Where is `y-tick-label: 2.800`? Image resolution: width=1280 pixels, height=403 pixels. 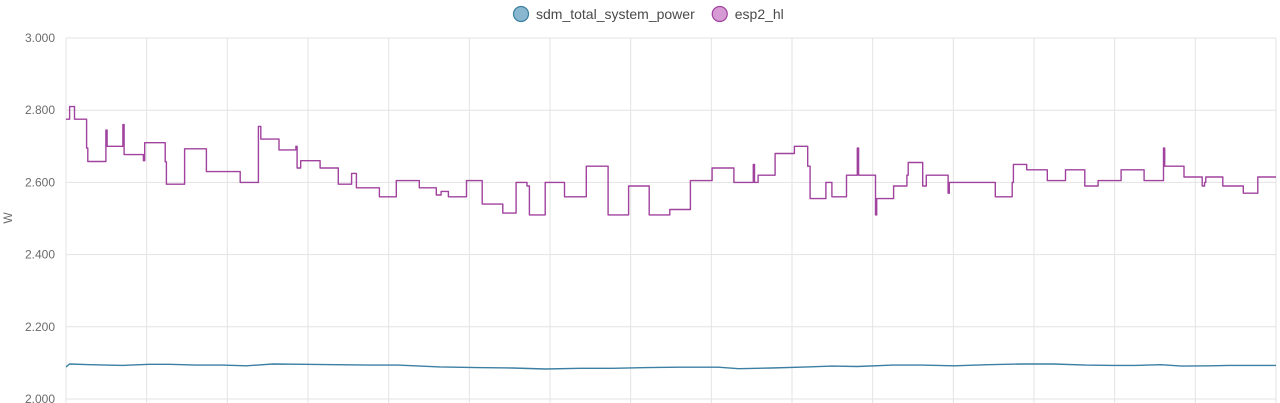 y-tick-label: 2.800 is located at coordinates (40, 110).